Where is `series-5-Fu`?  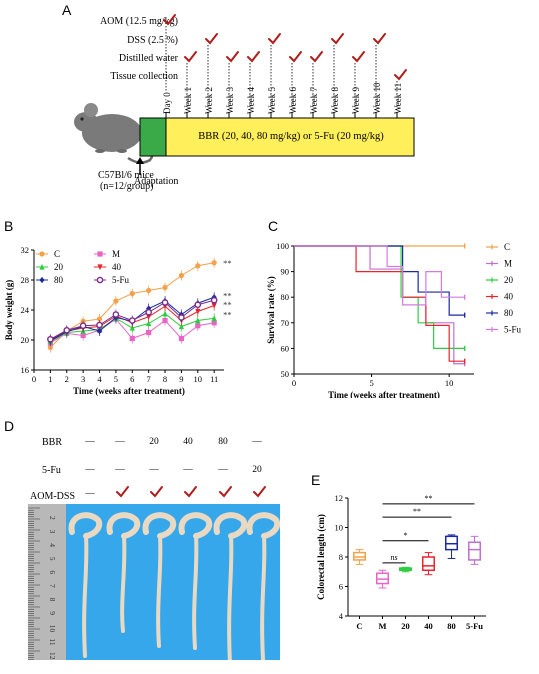 series-5-Fu is located at coordinates (132, 320).